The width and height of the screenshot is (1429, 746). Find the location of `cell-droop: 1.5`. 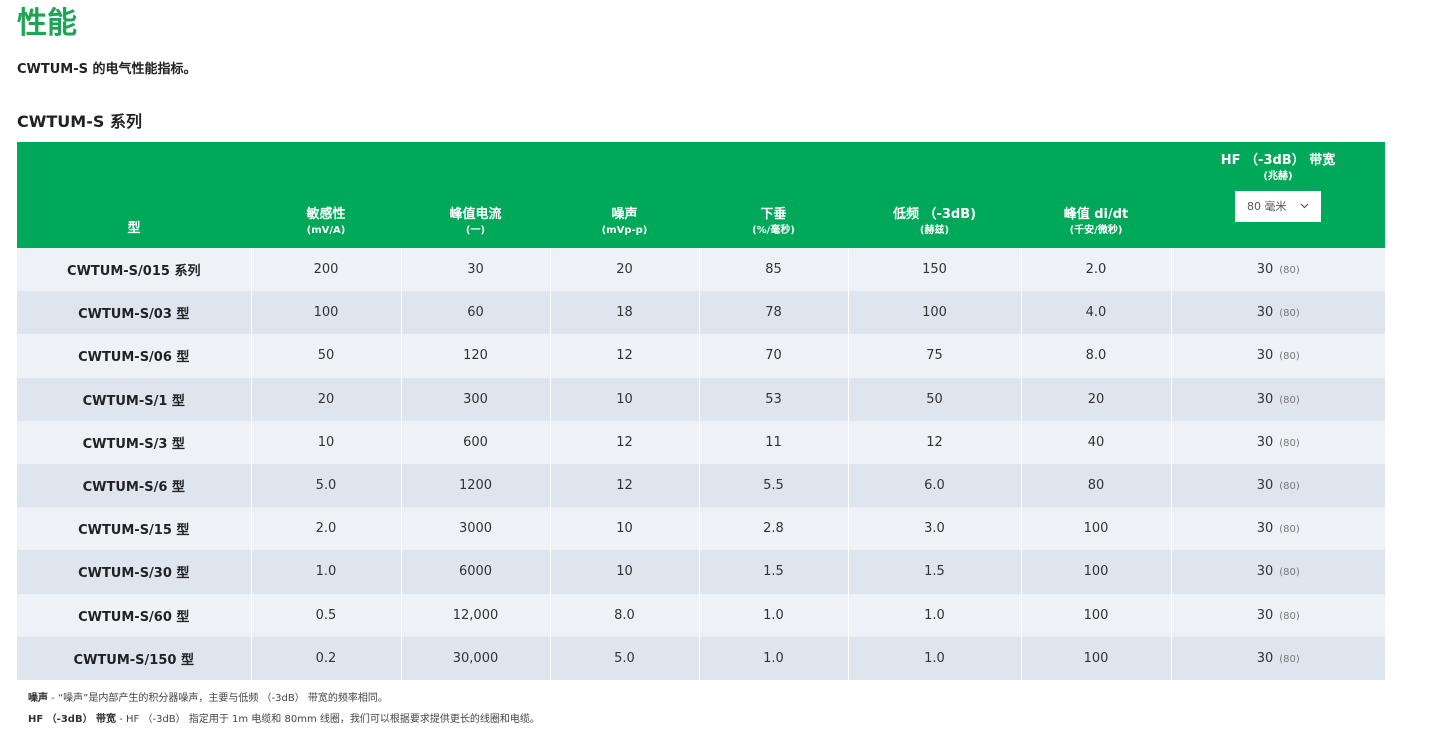

cell-droop: 1.5 is located at coordinates (774, 572).